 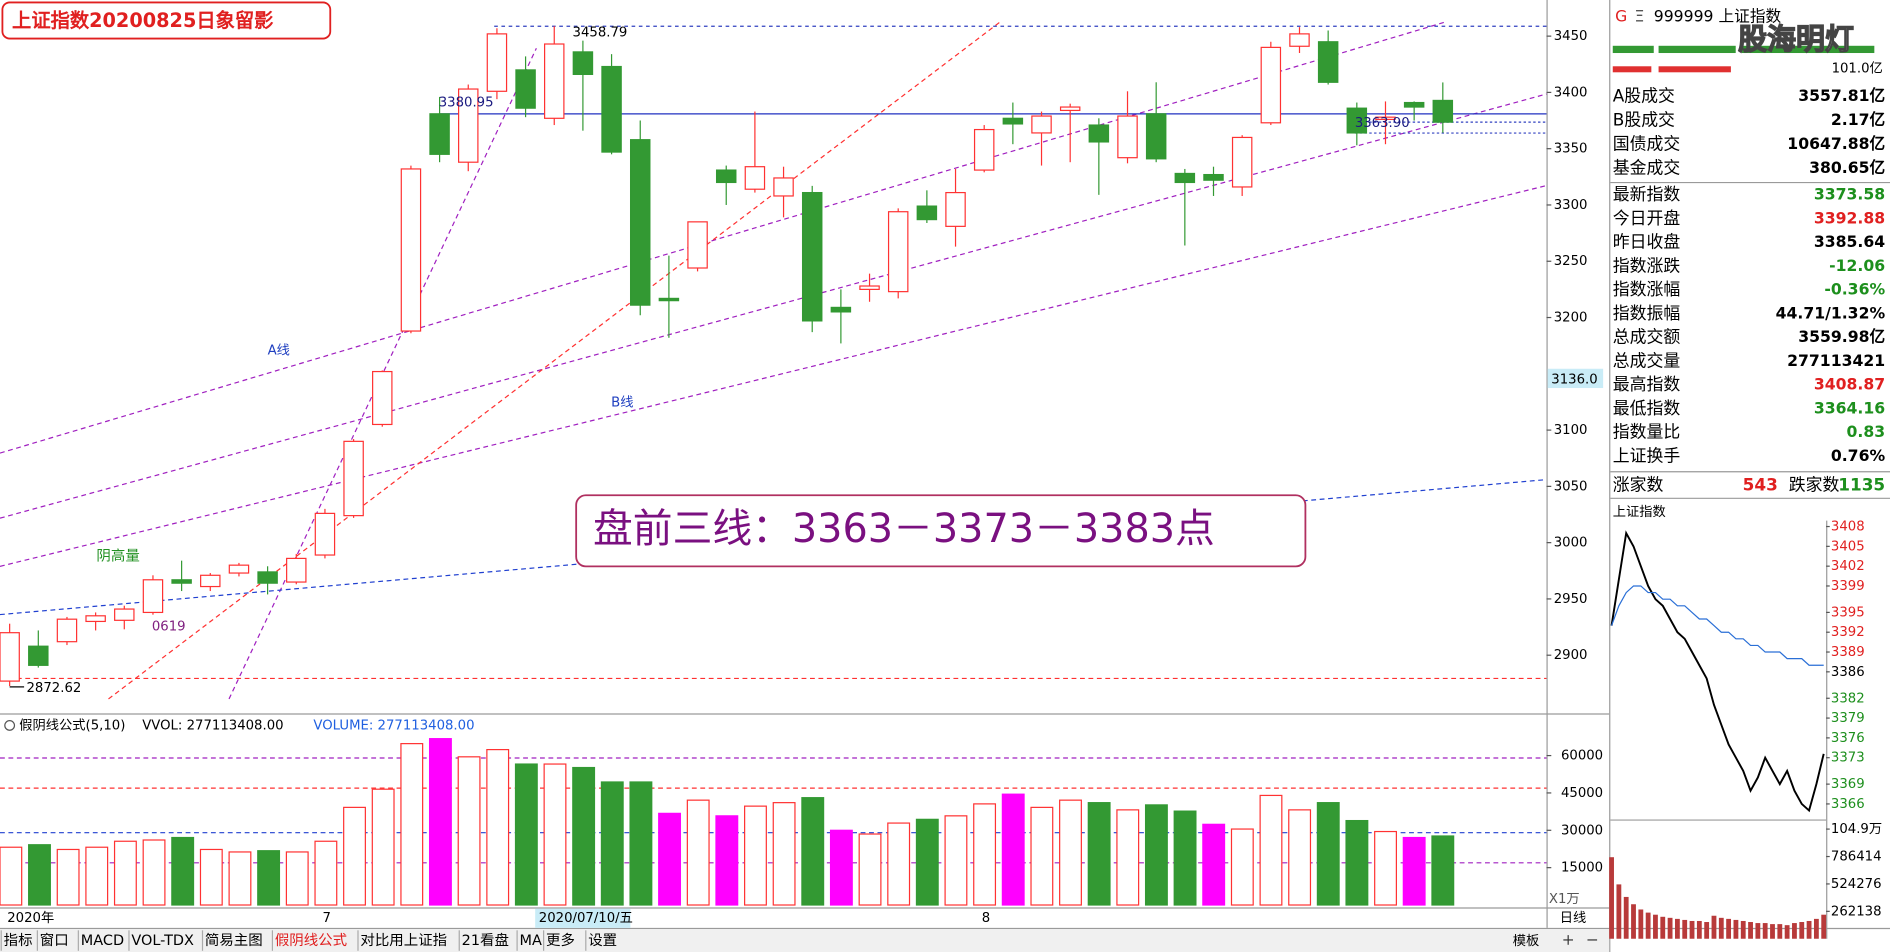 I want to click on tab: 指标, so click(x=18, y=940).